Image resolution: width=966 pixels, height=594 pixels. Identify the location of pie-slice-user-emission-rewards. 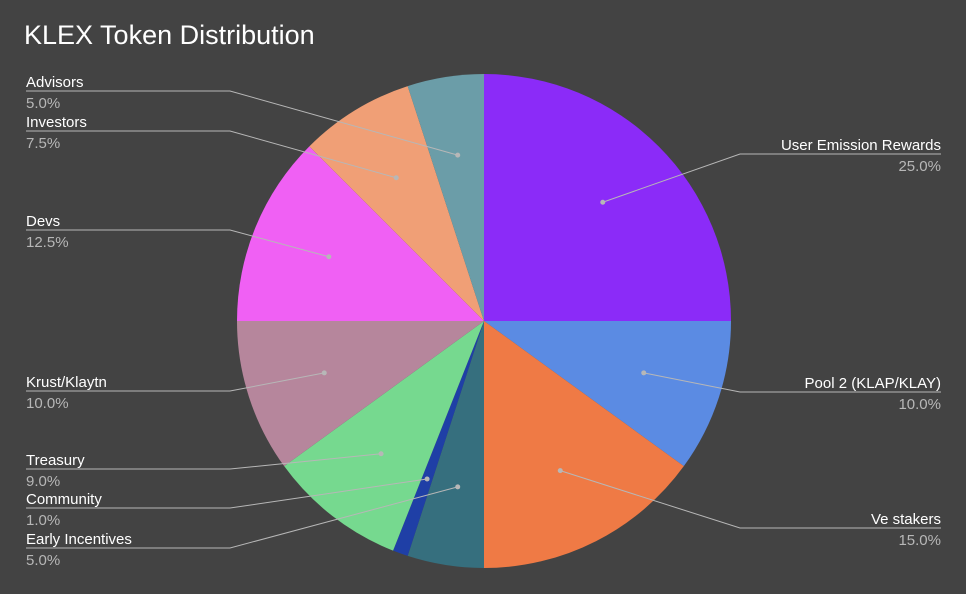
(607, 197).